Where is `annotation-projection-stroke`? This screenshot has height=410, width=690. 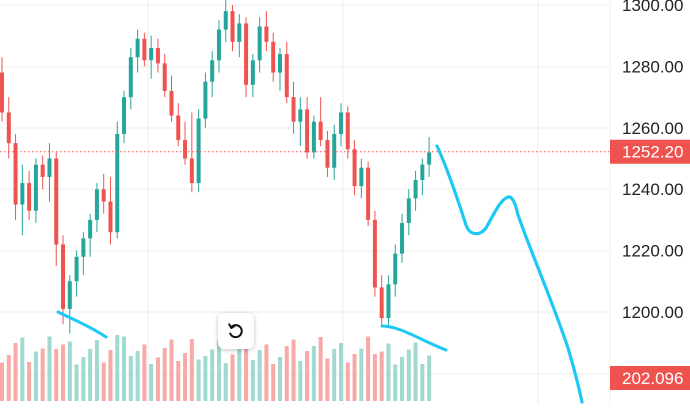 annotation-projection-stroke is located at coordinates (509, 274).